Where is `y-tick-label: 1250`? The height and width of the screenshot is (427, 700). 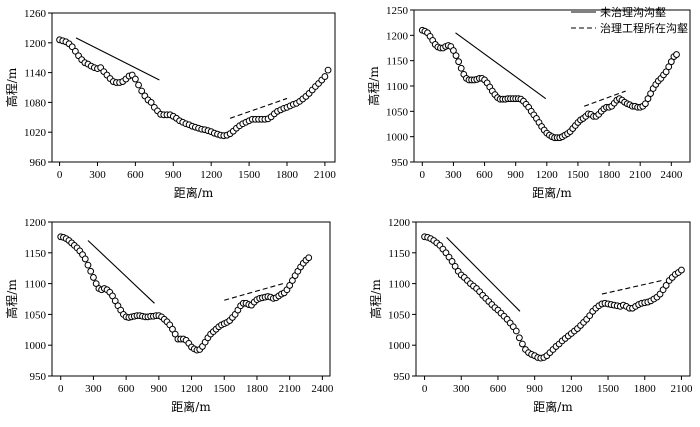
y-tick-label: 1250 is located at coordinates (397, 11).